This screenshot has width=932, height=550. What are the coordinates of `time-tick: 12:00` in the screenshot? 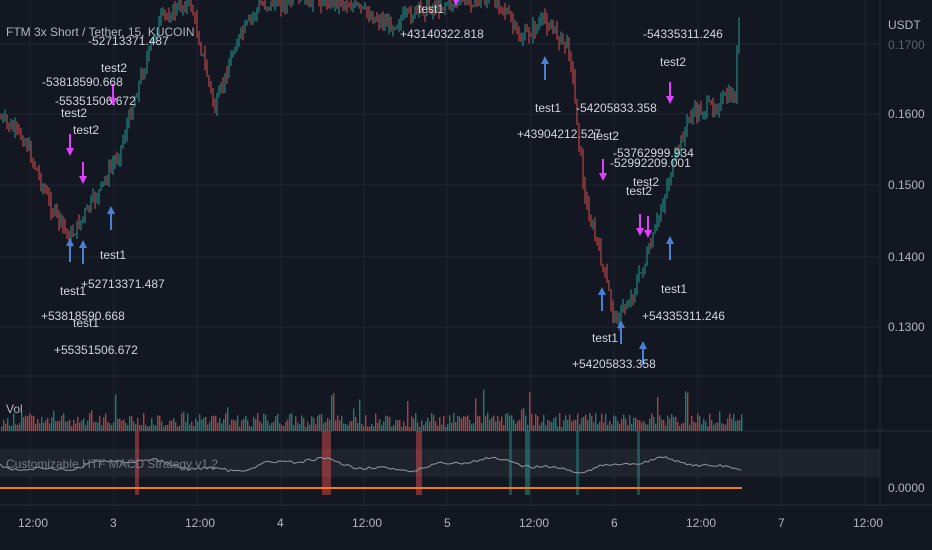 It's located at (534, 523).